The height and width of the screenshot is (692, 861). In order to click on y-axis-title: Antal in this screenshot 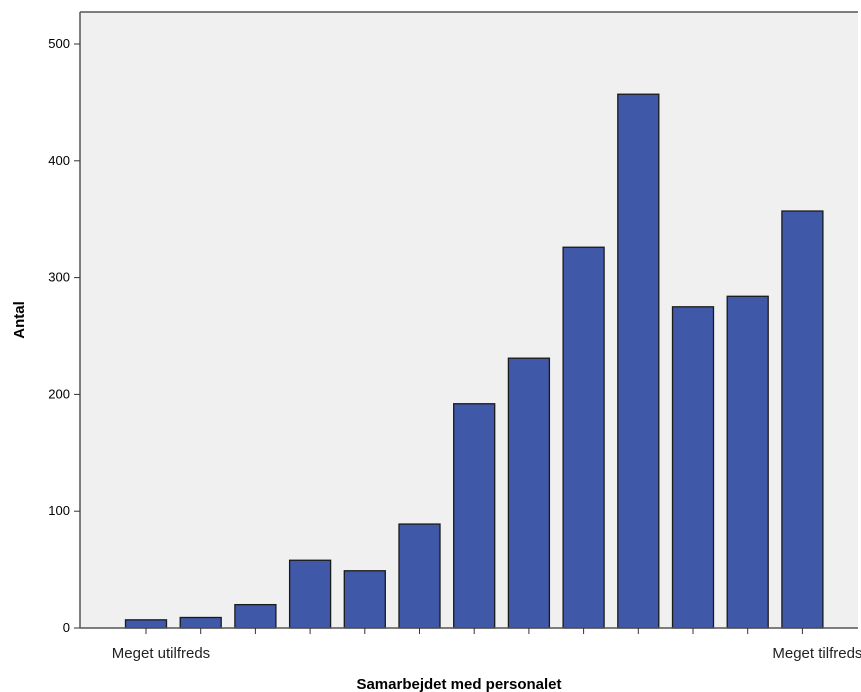, I will do `click(19, 320)`.